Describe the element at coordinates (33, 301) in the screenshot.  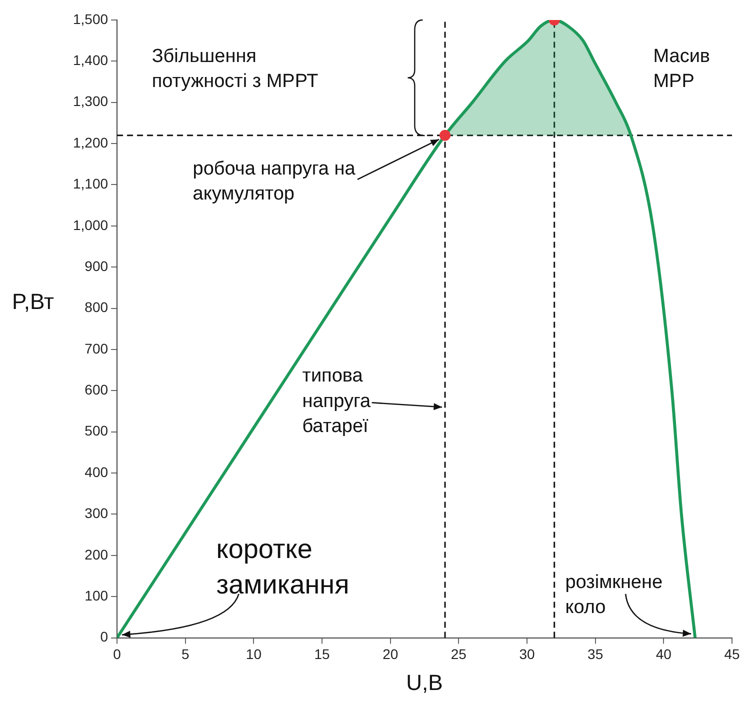
I see `y-axis-title: P,Вт` at that location.